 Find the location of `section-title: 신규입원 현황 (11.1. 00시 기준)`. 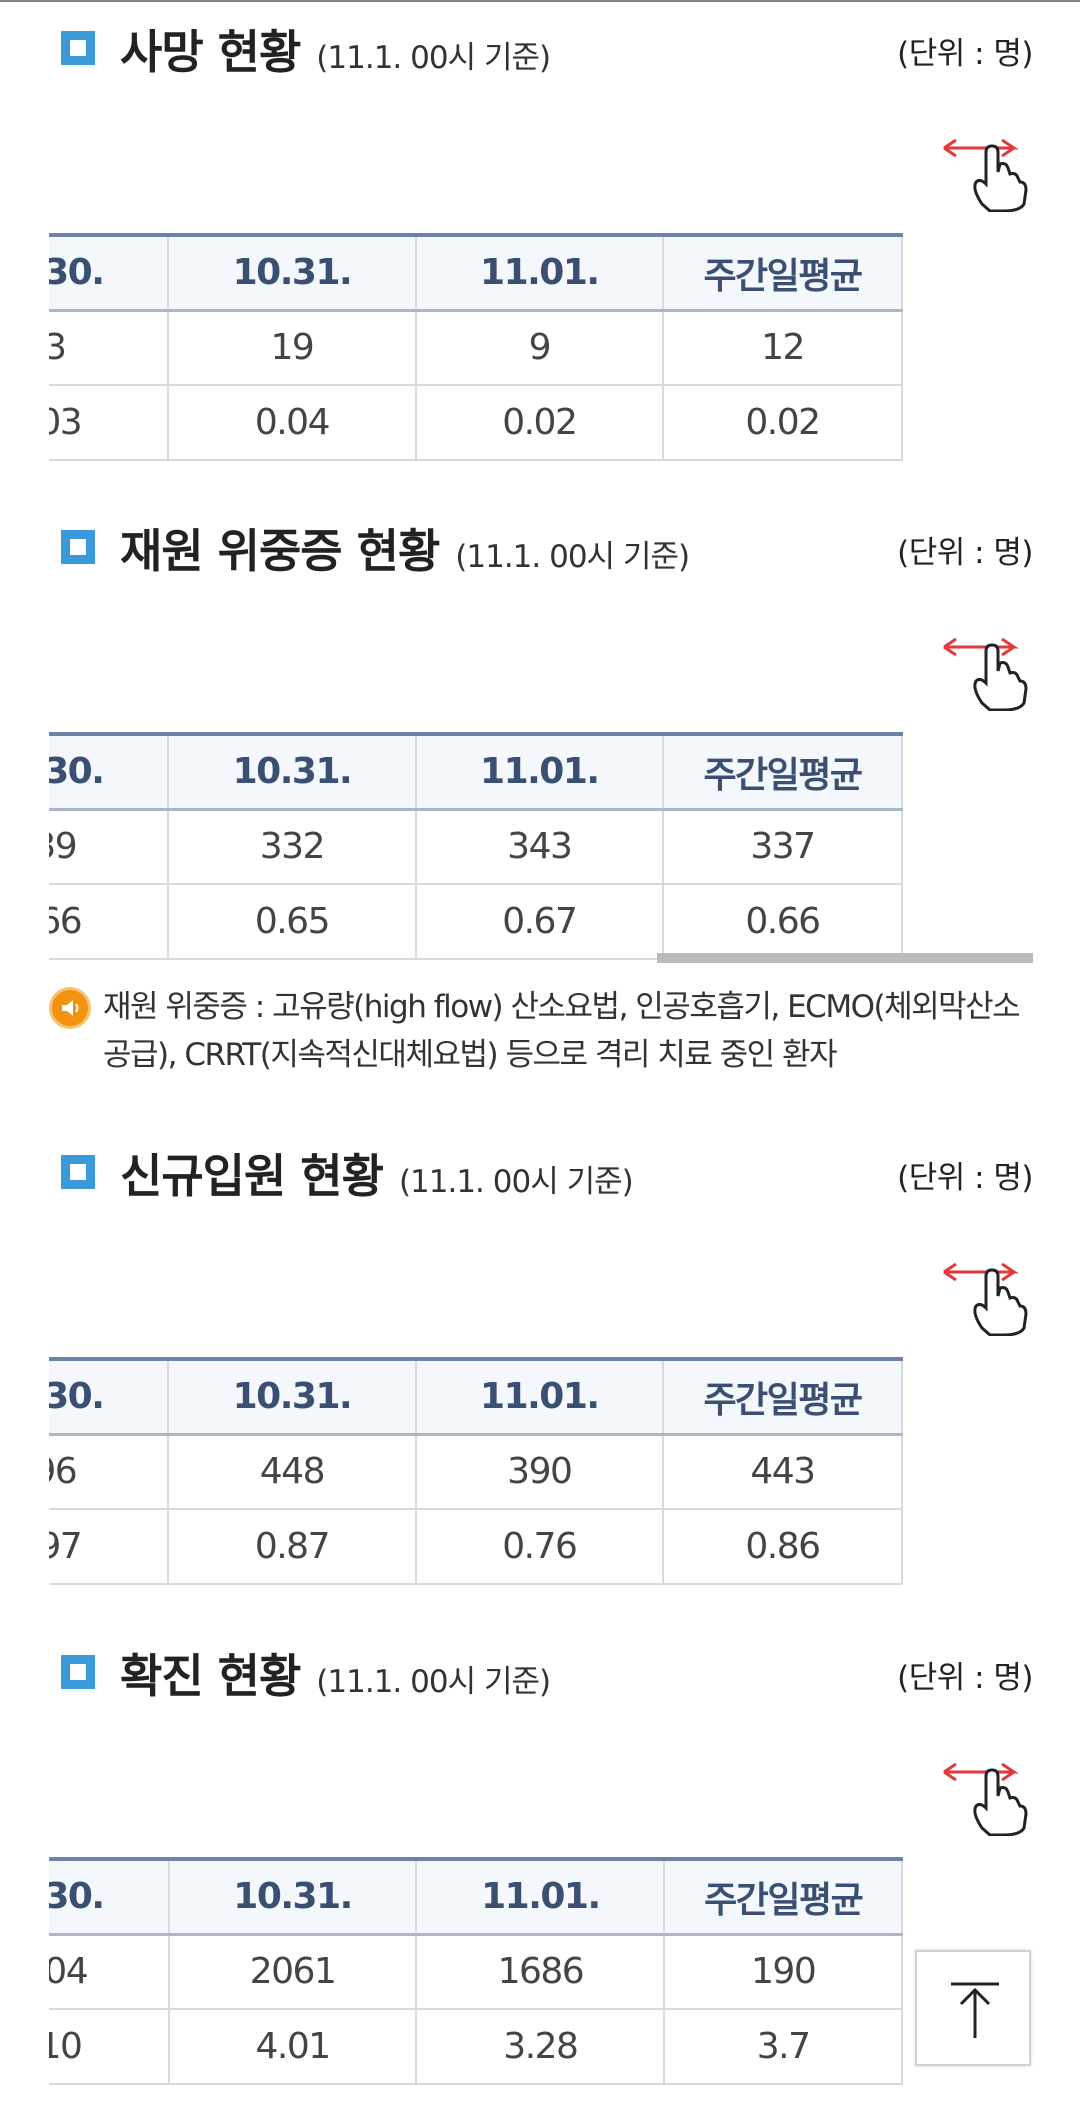

section-title: 신규입원 현황 (11.1. 00시 기준) is located at coordinates (377, 1176).